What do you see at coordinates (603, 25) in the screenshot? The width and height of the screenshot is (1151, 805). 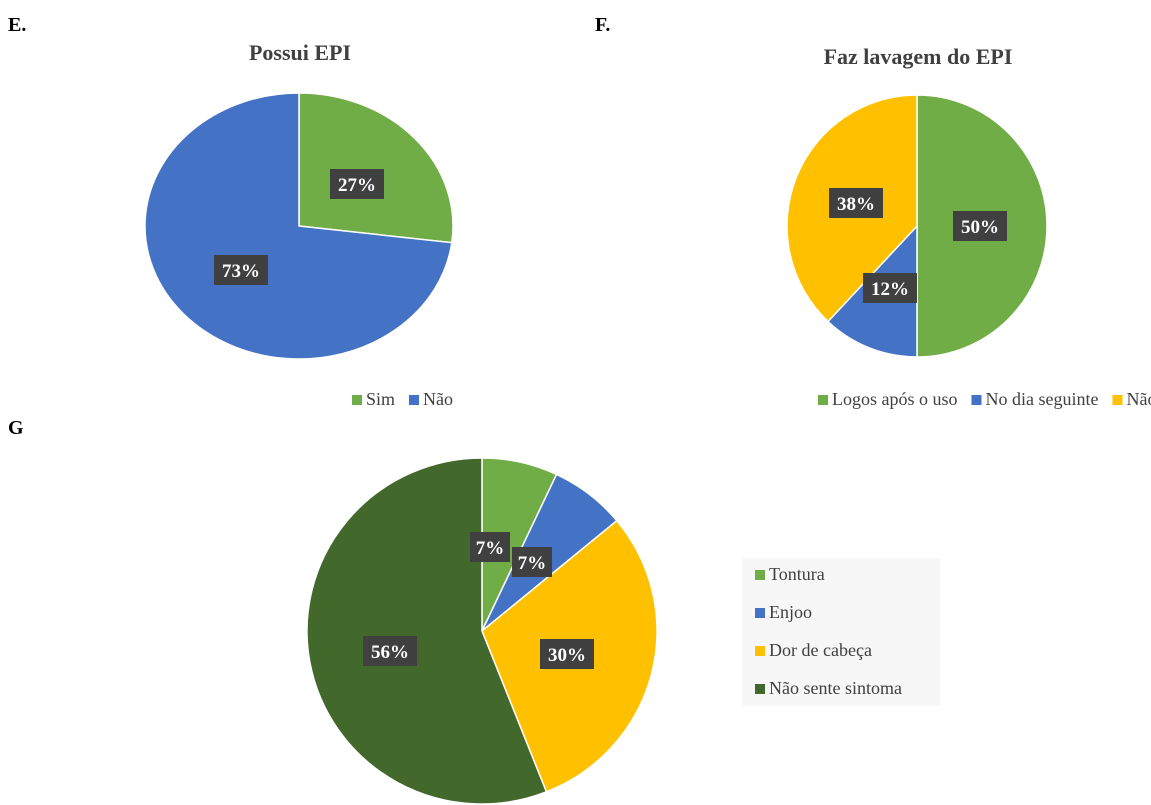 I see `panel-letter-f: F.` at bounding box center [603, 25].